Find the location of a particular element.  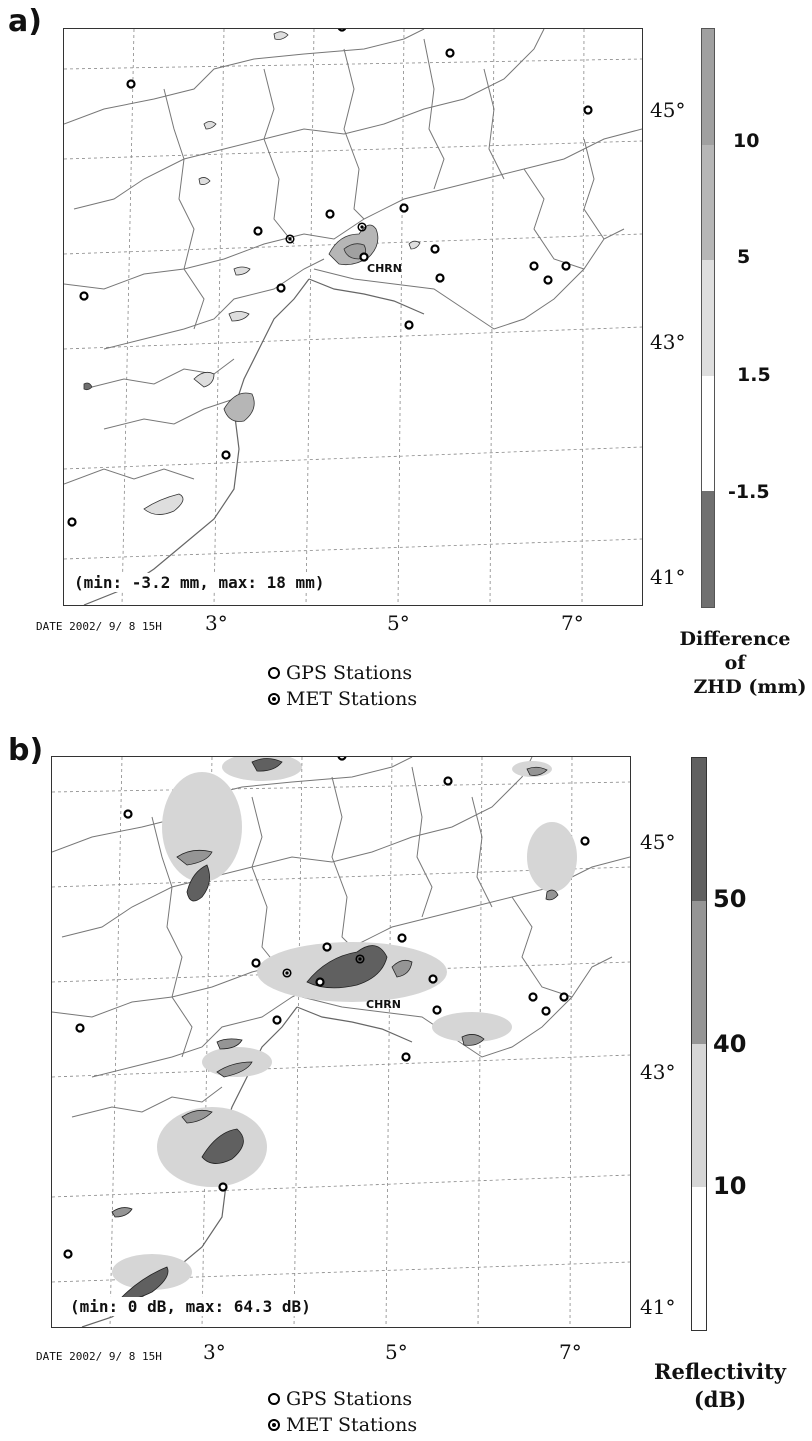

panel-a-colorbar-title: Difference of ZHD (mm) is located at coordinates (735, 663).